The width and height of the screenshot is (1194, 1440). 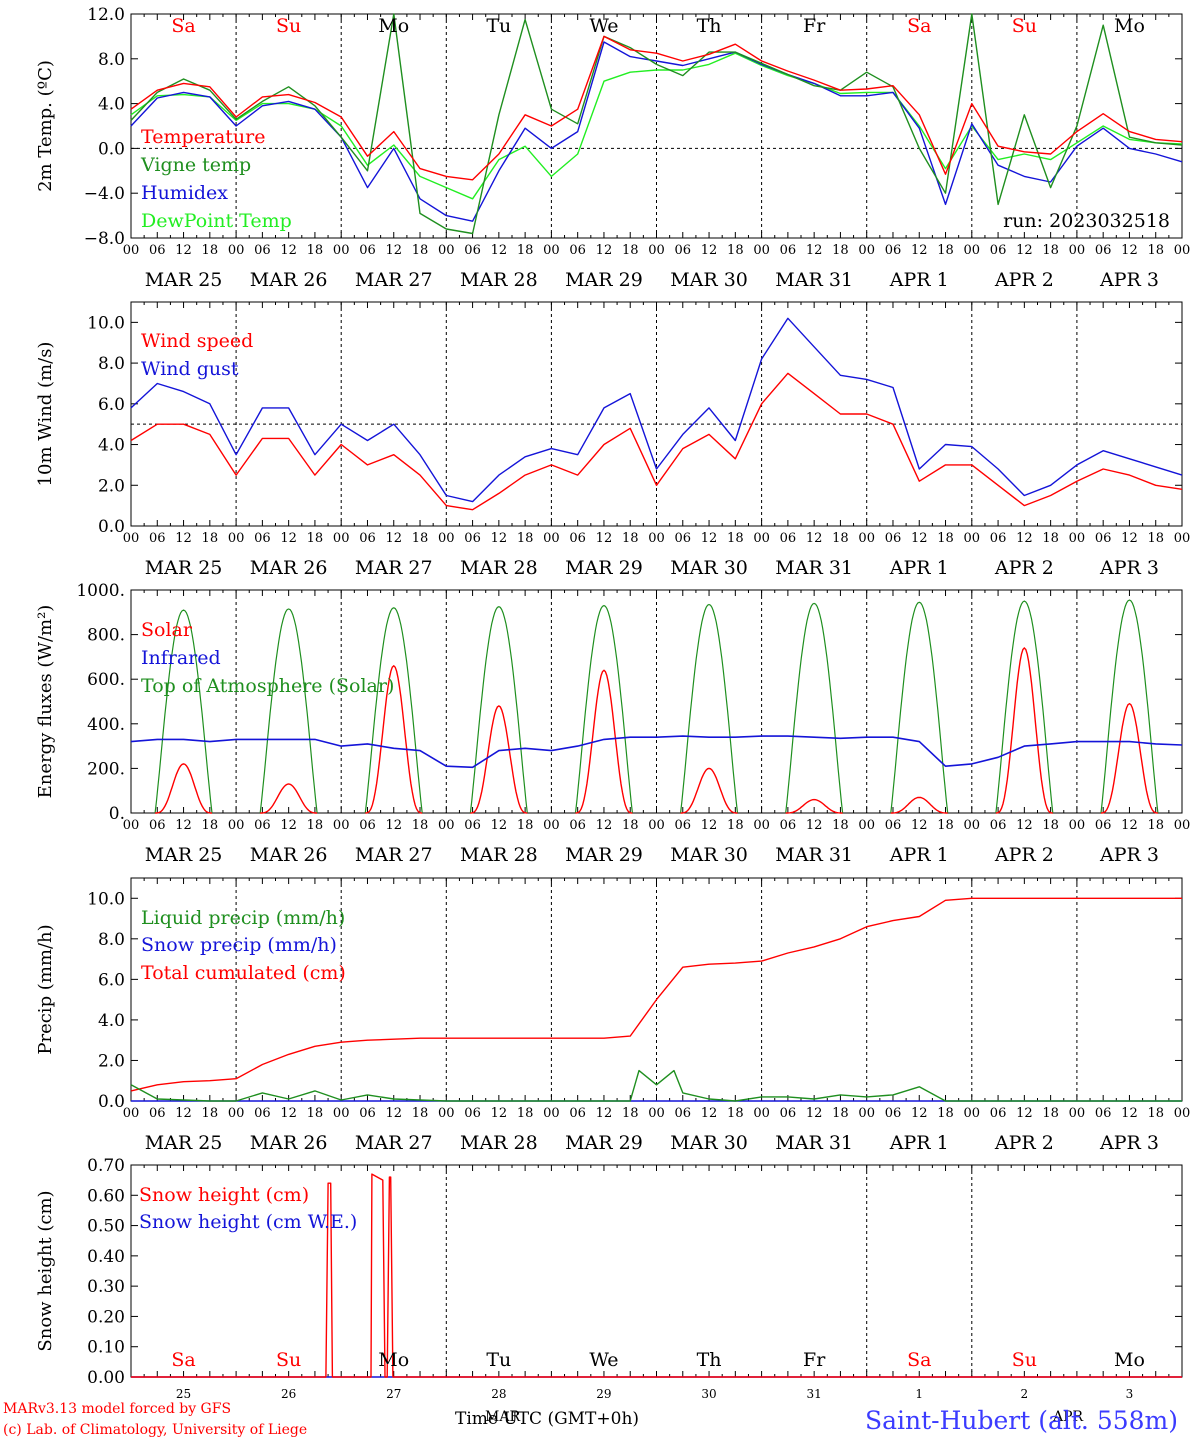 I want to click on y-tick-label: −8.0, so click(x=104, y=239).